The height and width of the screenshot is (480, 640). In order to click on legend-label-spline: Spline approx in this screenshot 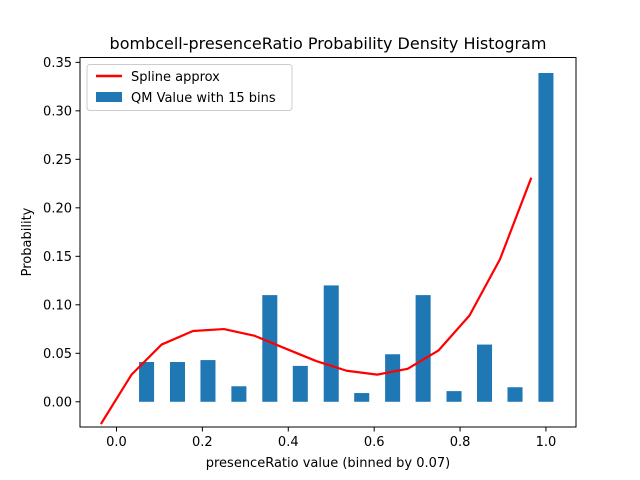, I will do `click(175, 77)`.